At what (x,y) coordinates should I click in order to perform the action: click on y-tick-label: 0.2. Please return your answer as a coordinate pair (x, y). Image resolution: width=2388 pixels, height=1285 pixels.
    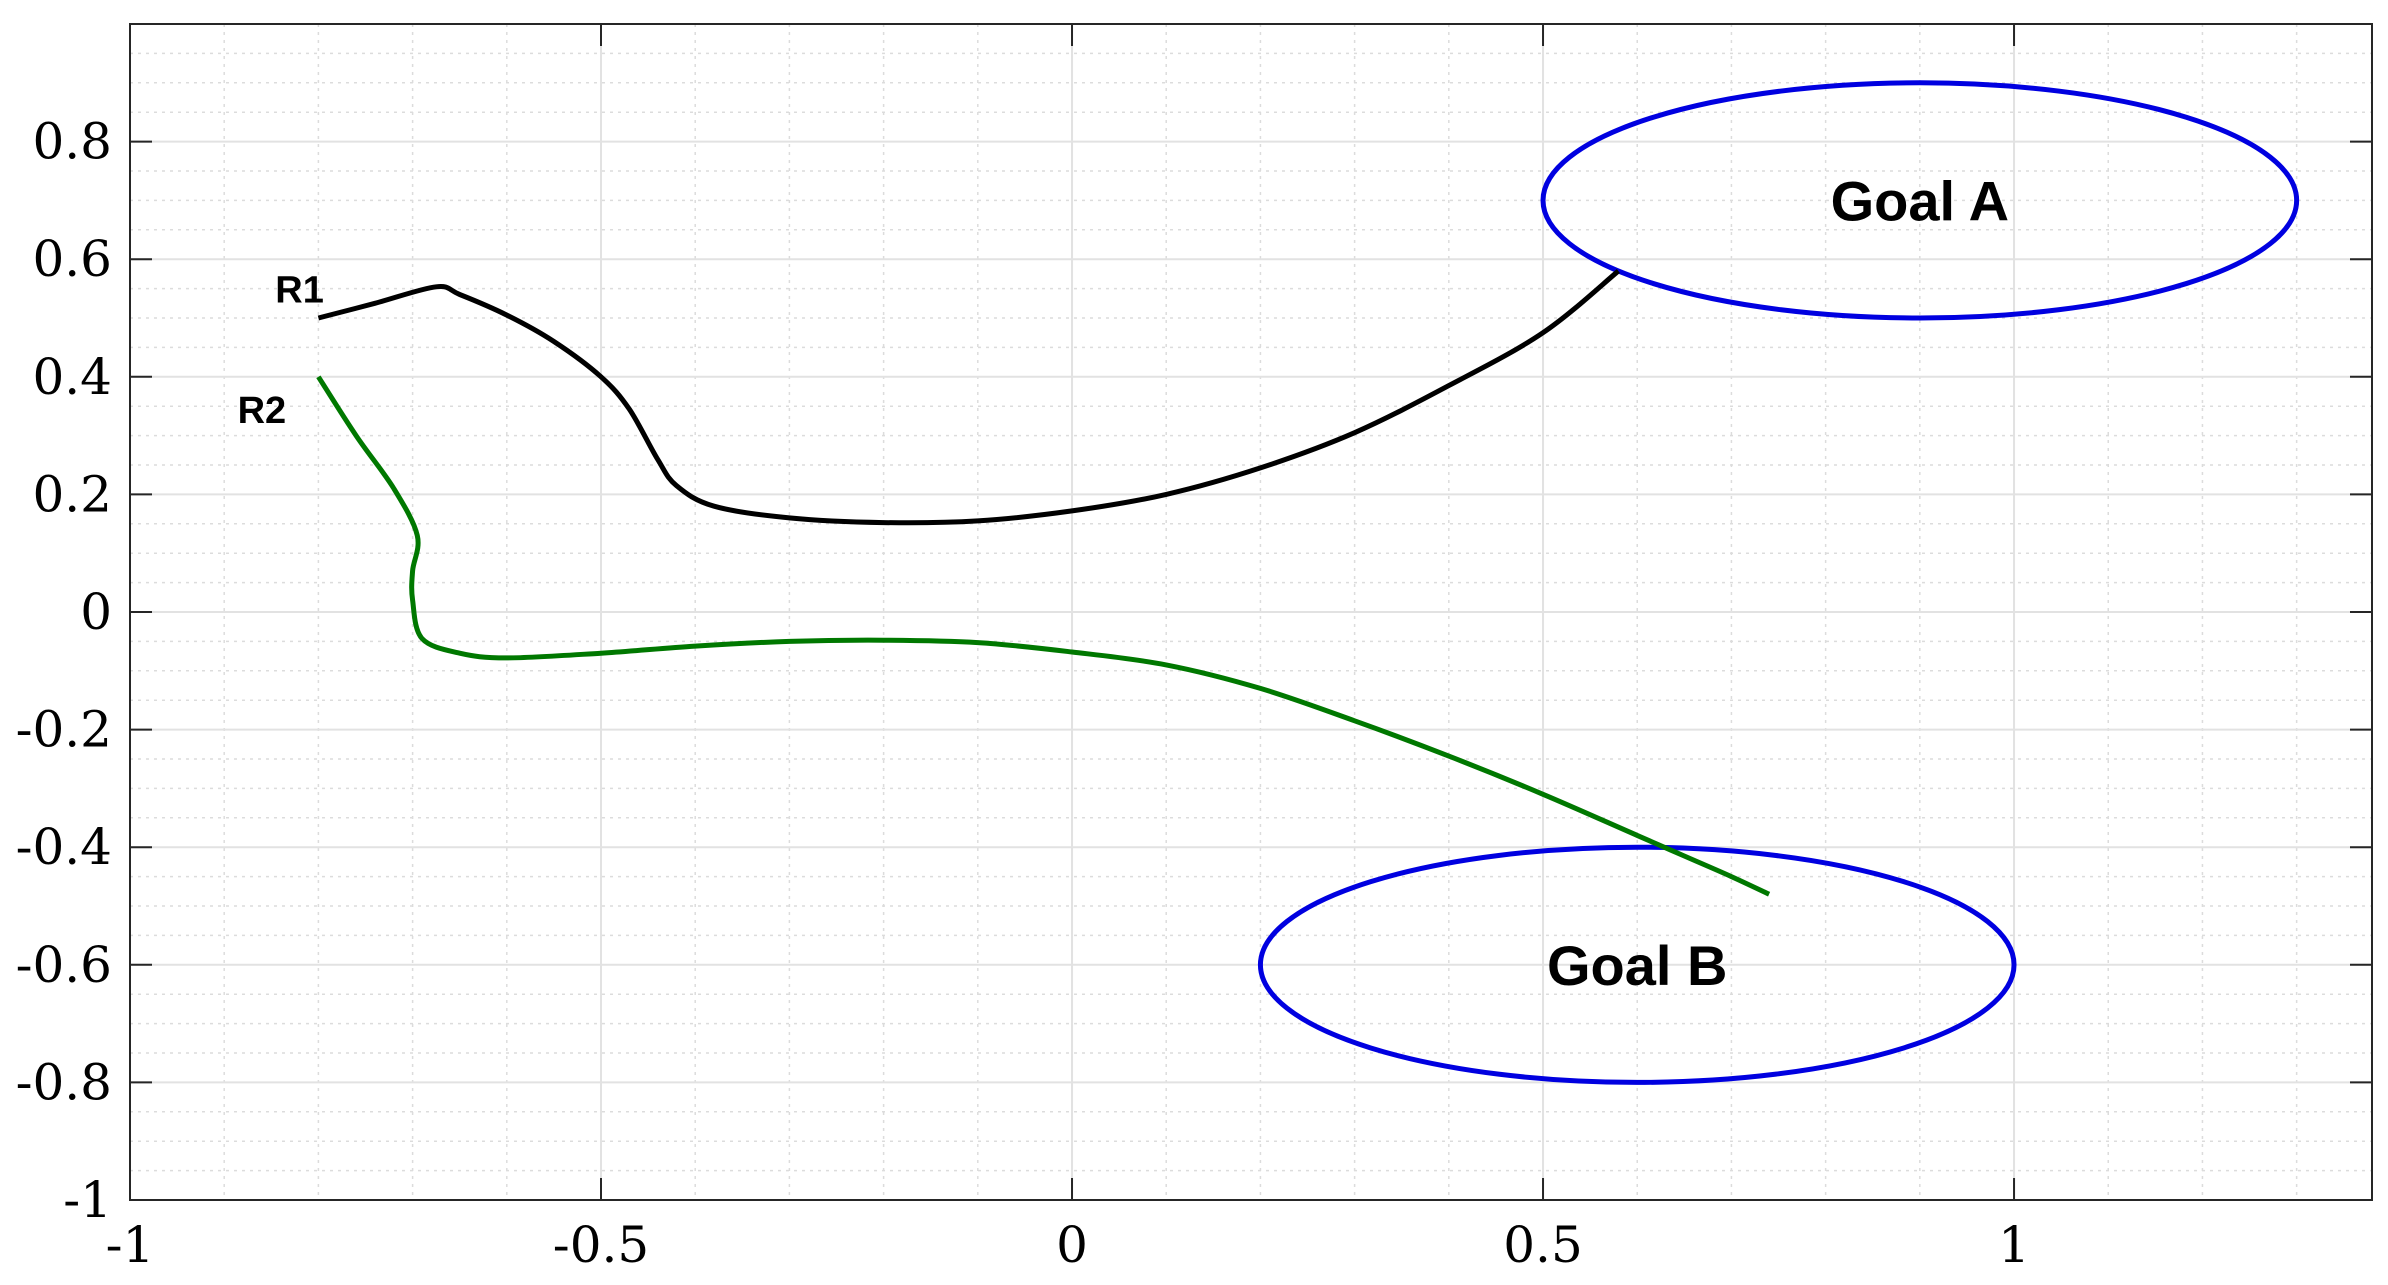
    Looking at the image, I should click on (72, 494).